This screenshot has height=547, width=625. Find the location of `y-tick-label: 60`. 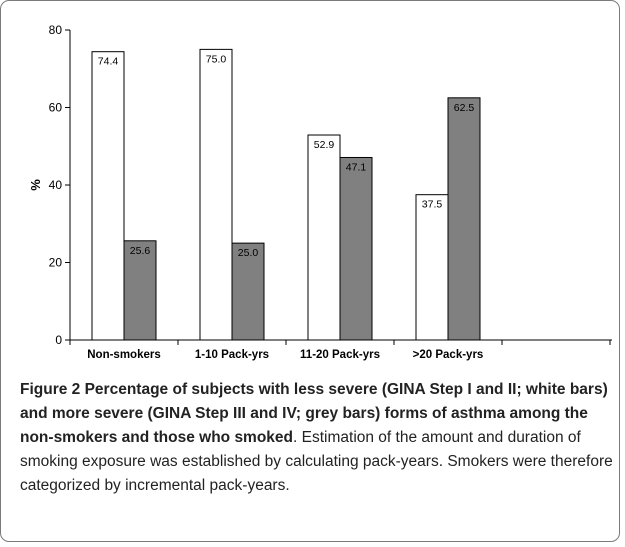

y-tick-label: 60 is located at coordinates (56, 108).